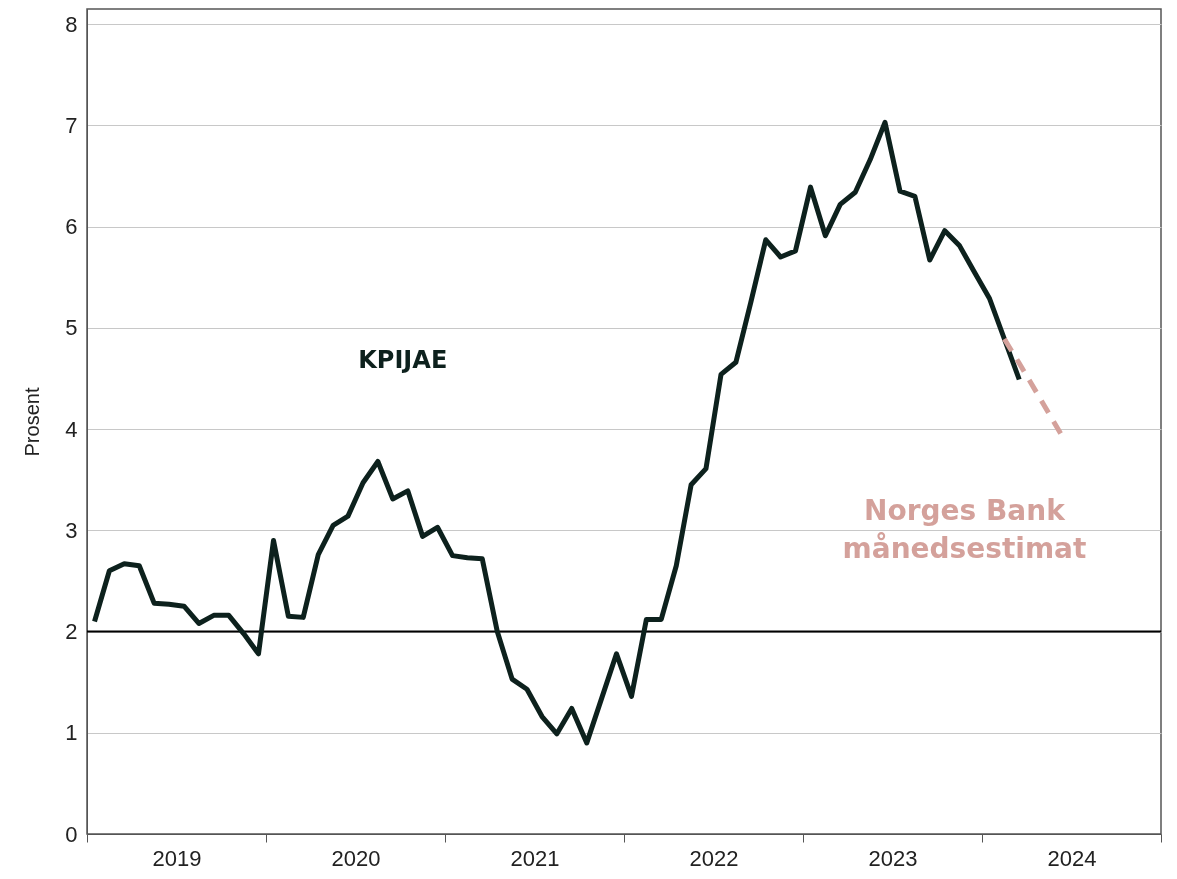 This screenshot has height=879, width=1177. I want to click on y-tick-label: 6, so click(71, 227).